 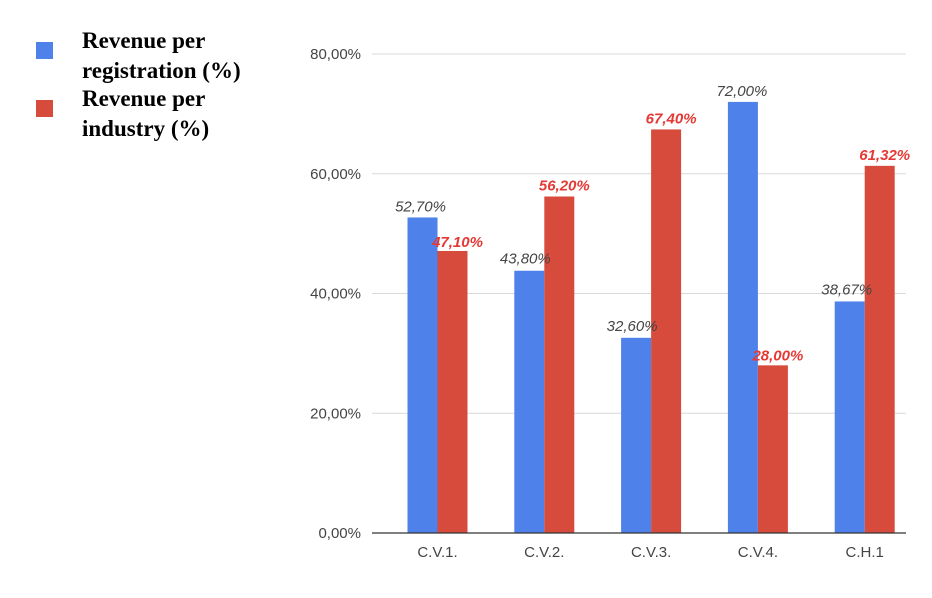 What do you see at coordinates (335, 174) in the screenshot?
I see `y-tick-label: 60,00%` at bounding box center [335, 174].